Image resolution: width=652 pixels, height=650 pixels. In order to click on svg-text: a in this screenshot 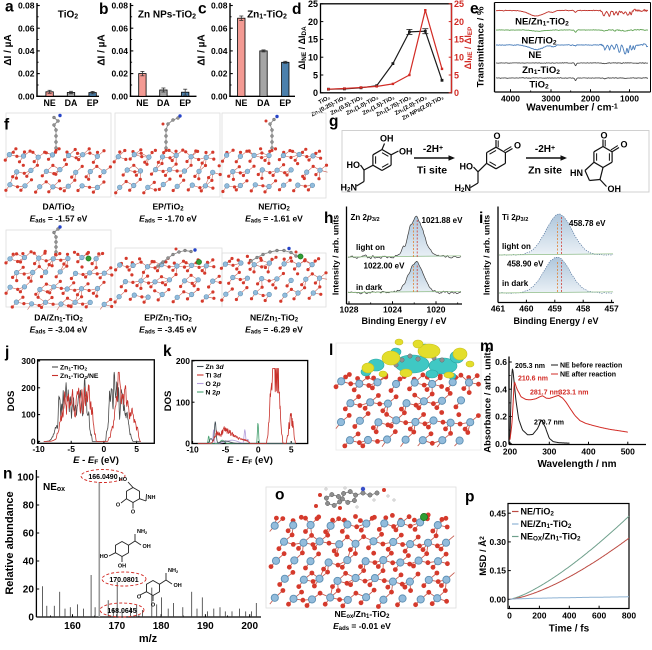, I will do `click(9, 8)`.